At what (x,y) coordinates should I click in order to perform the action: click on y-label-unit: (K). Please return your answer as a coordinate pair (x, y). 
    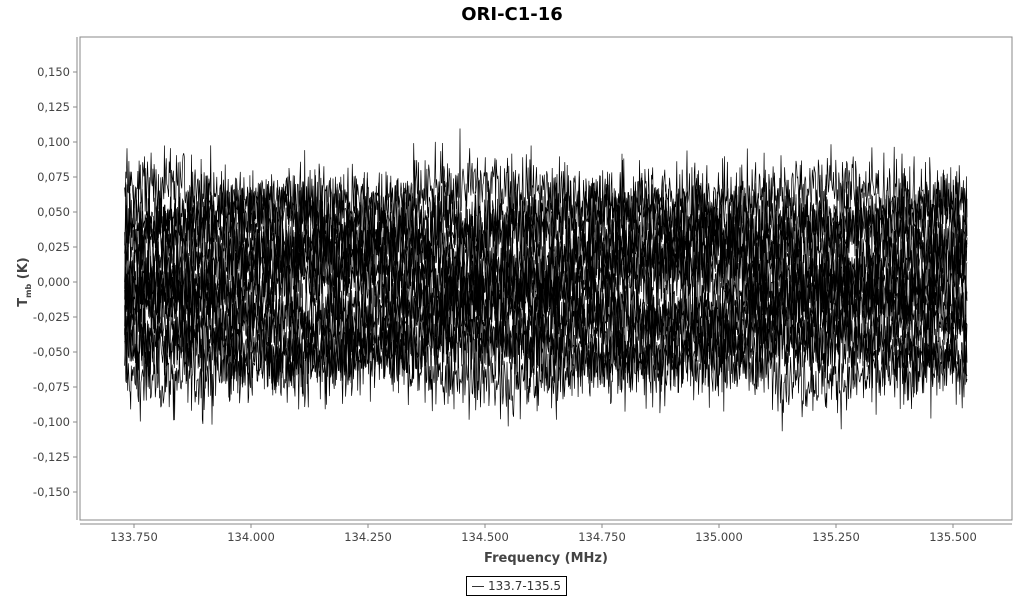
    Looking at the image, I should click on (23, 270).